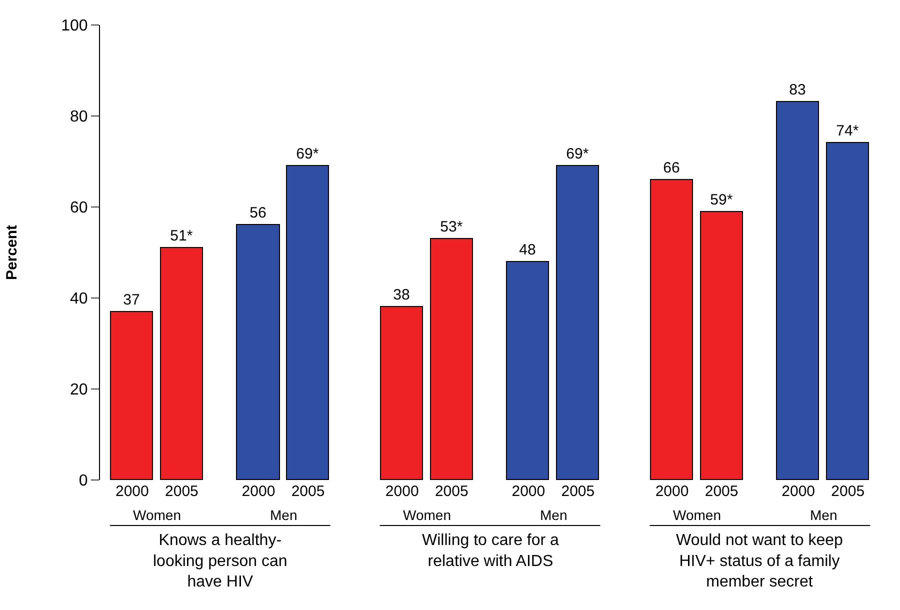  What do you see at coordinates (671, 168) in the screenshot?
I see `data-label: 66` at bounding box center [671, 168].